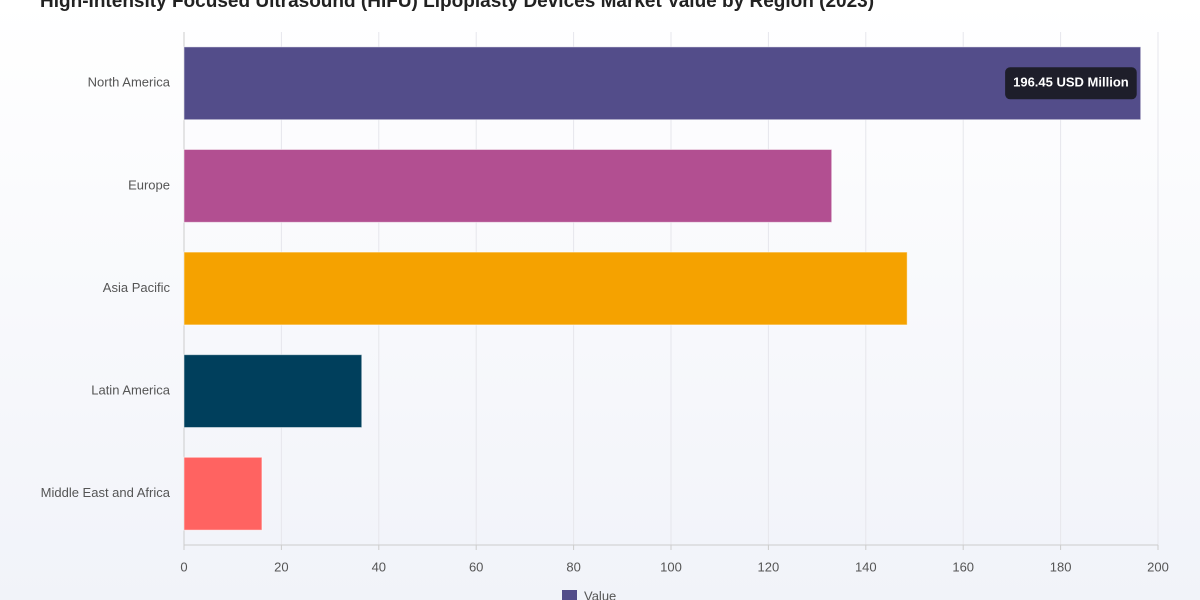 This screenshot has height=600, width=1200. What do you see at coordinates (149, 184) in the screenshot?
I see `y-tick-label: Europe` at bounding box center [149, 184].